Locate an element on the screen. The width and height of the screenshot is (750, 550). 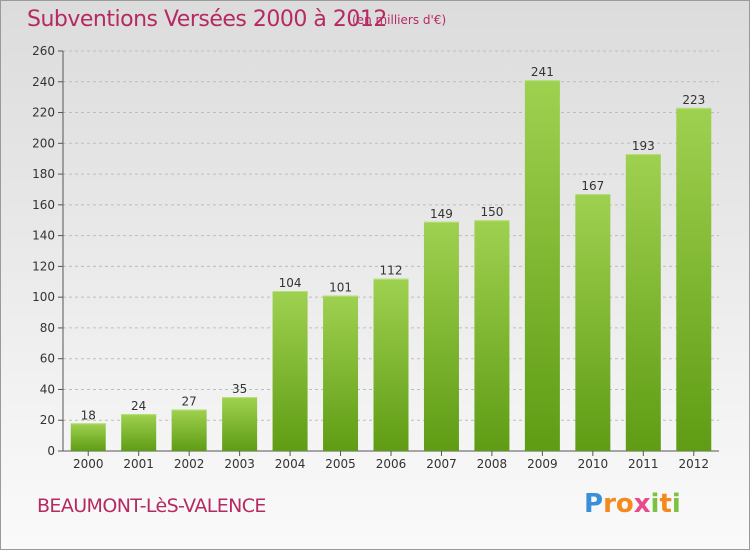
bar-2011 is located at coordinates (643, 303).